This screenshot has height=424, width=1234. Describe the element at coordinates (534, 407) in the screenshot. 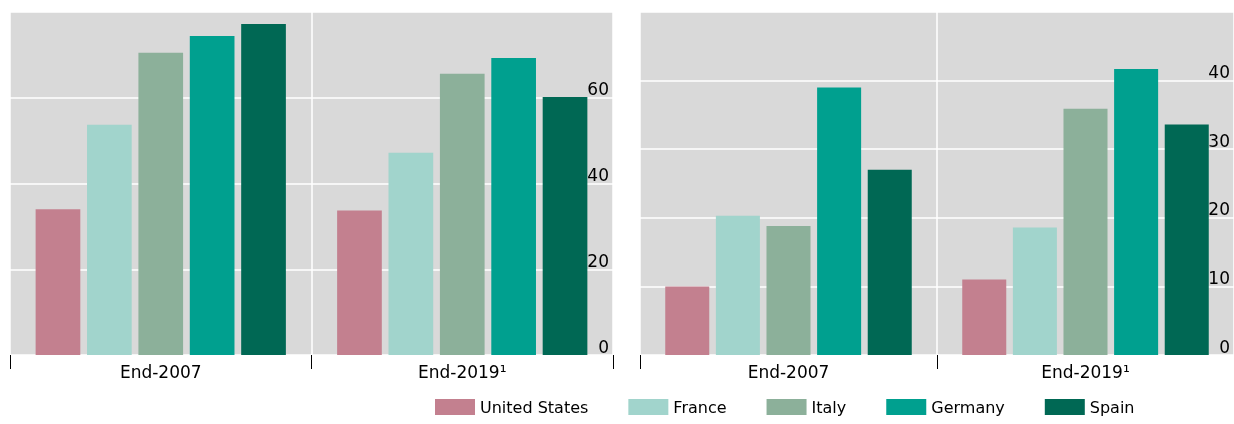

I see `legend-label: United States` at that location.